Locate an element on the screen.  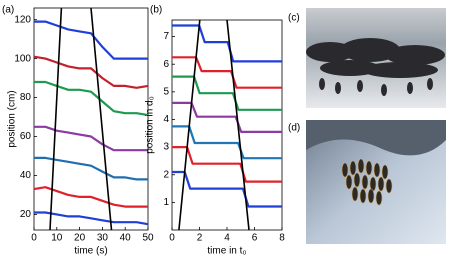
y-tick-label: 4 is located at coordinates (166, 119).